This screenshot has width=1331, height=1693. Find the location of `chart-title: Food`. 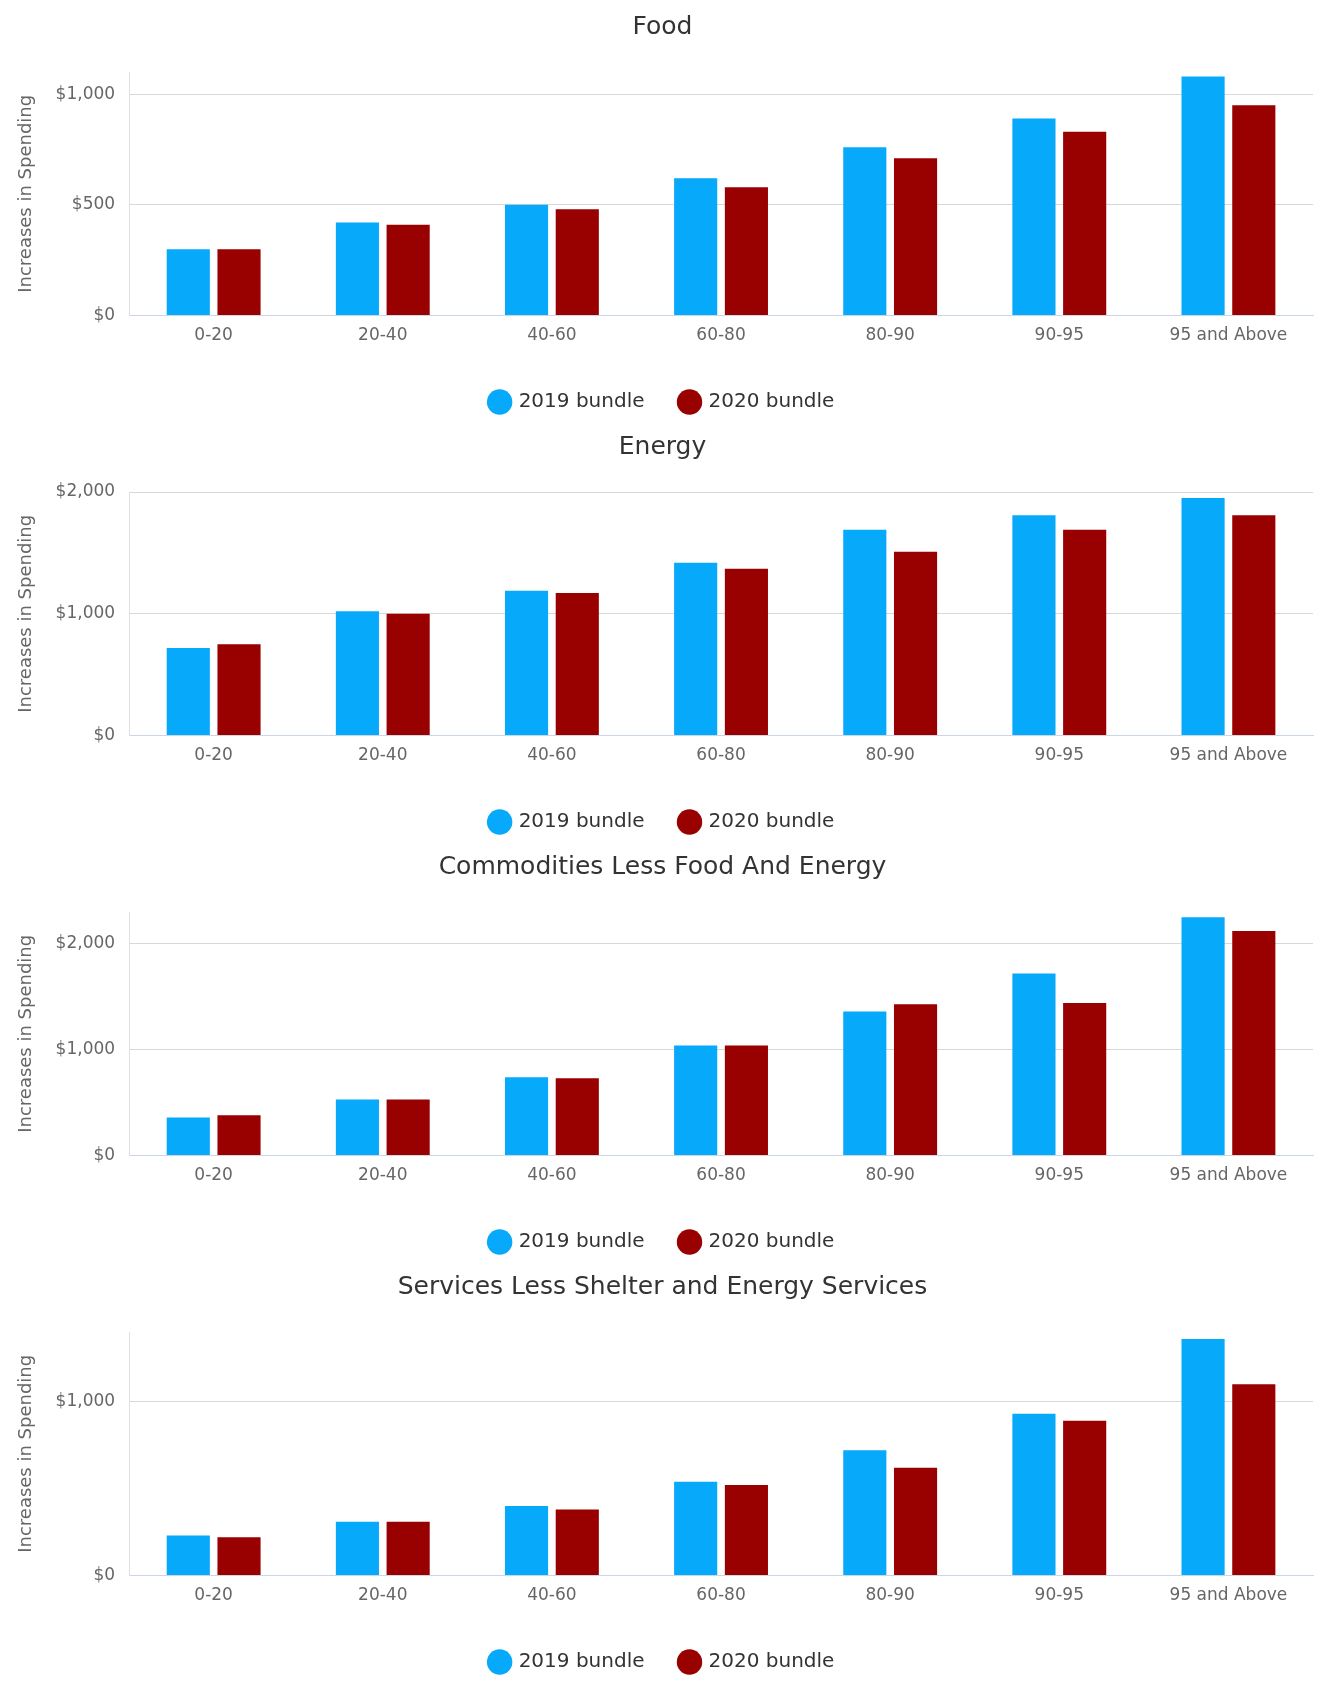

chart-title: Food is located at coordinates (662, 25).